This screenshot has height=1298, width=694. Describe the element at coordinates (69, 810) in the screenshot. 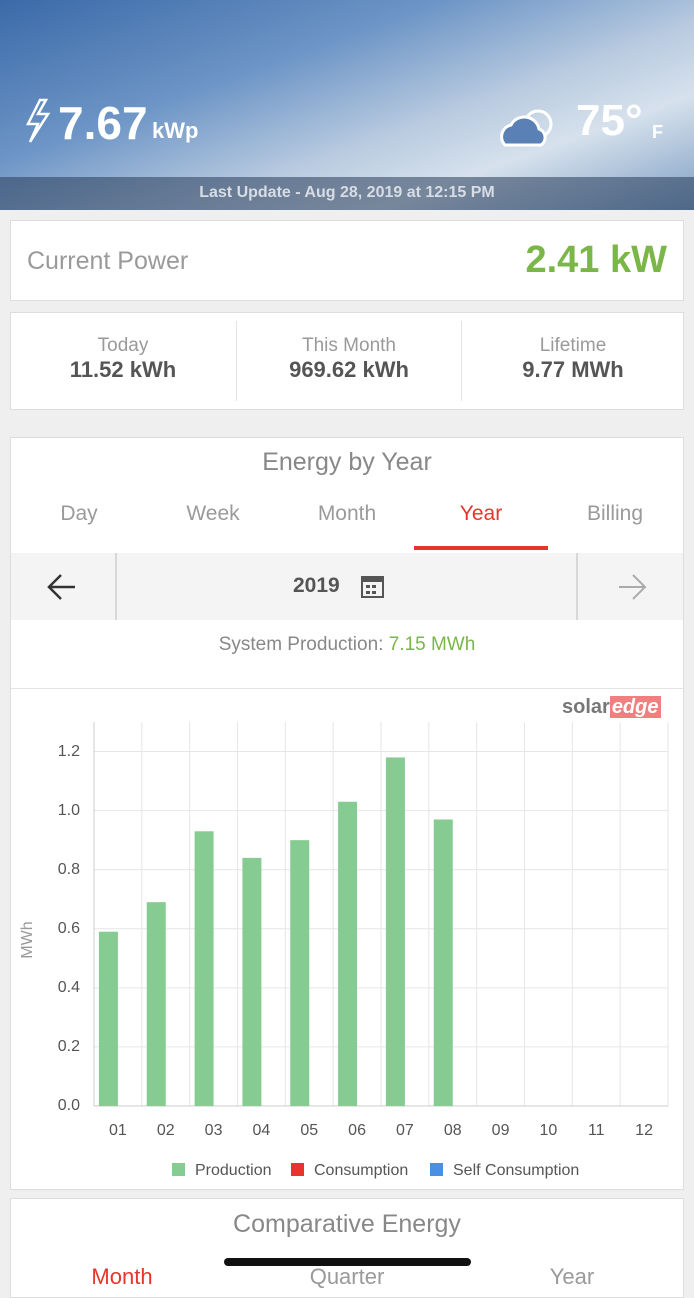

I see `y-tick-label: 1.0` at that location.